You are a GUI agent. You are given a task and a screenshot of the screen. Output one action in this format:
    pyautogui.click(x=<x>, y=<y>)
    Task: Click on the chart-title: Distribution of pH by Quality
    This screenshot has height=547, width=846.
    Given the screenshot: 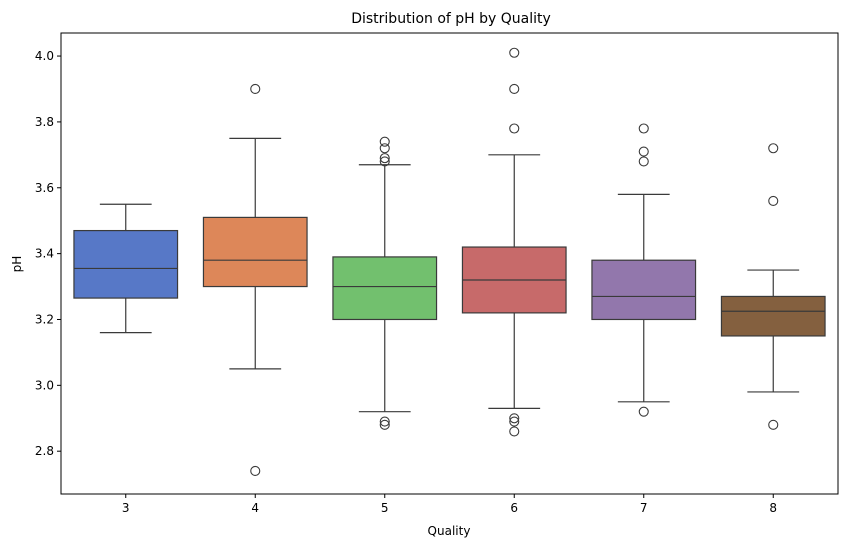 What is the action you would take?
    pyautogui.click(x=451, y=19)
    